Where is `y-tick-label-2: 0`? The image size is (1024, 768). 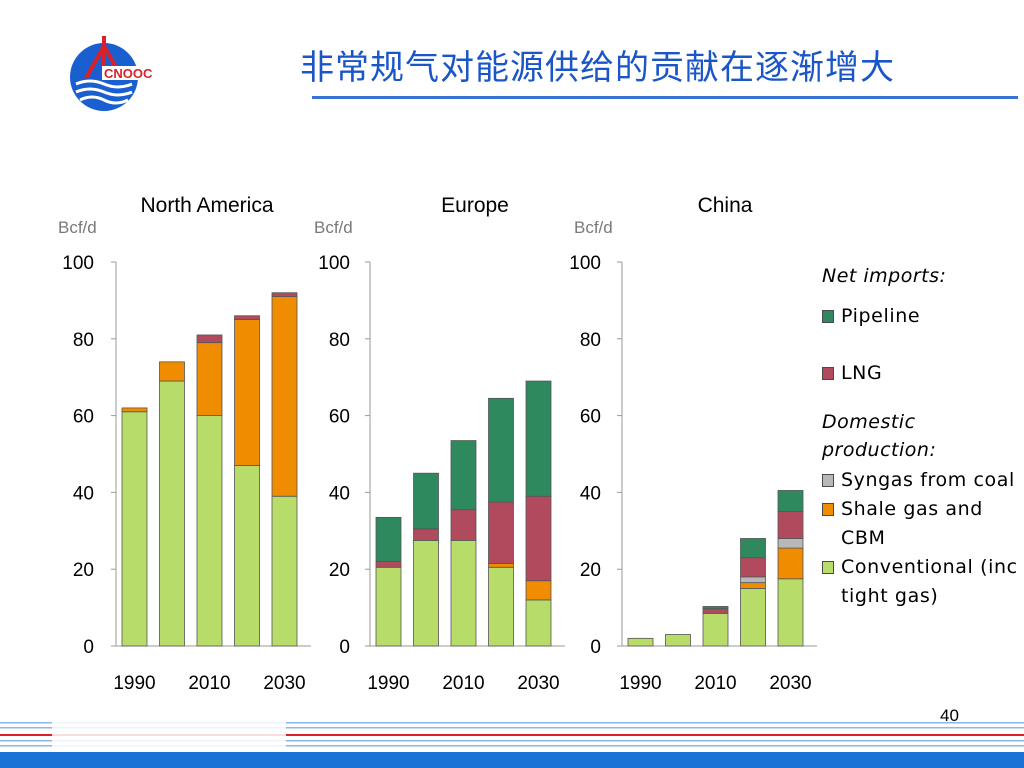
y-tick-label-2: 0 is located at coordinates (595, 647).